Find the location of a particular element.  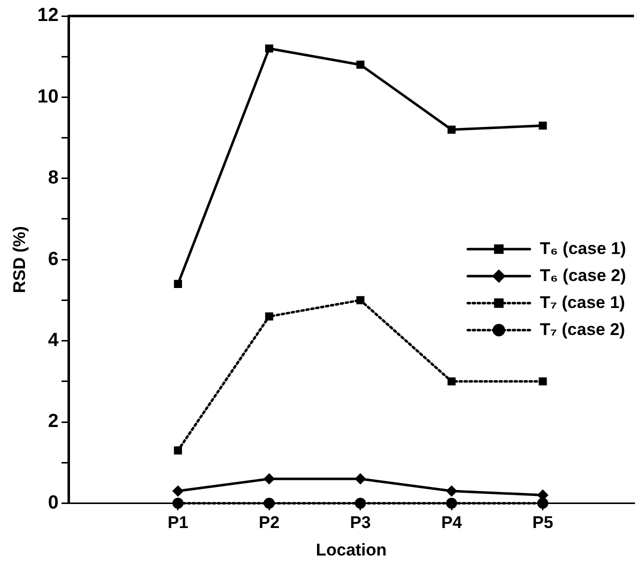

y-tick-label: 8 is located at coordinates (53, 178).